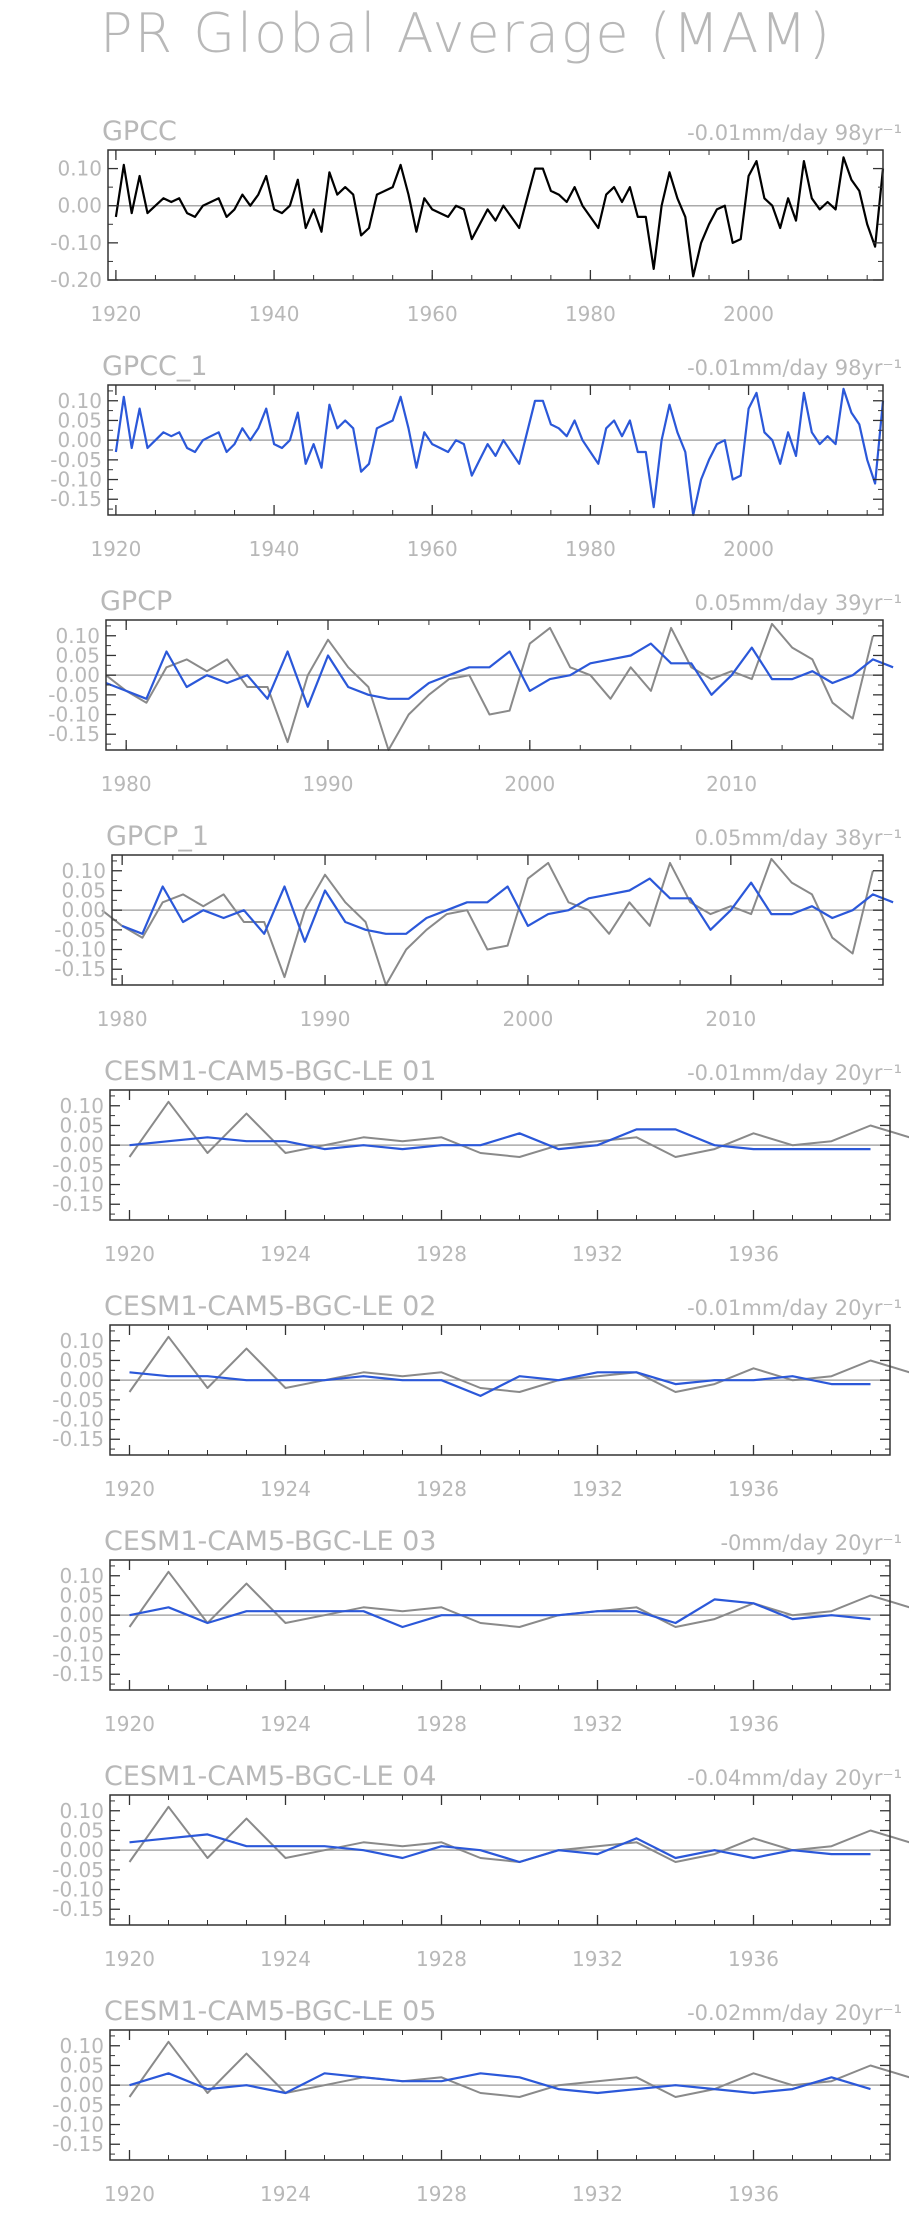 Image resolution: width=909 pixels, height=2223 pixels. What do you see at coordinates (794, 2013) in the screenshot?
I see `panel-trend: -0.02mm/day 20yr⁻¹` at bounding box center [794, 2013].